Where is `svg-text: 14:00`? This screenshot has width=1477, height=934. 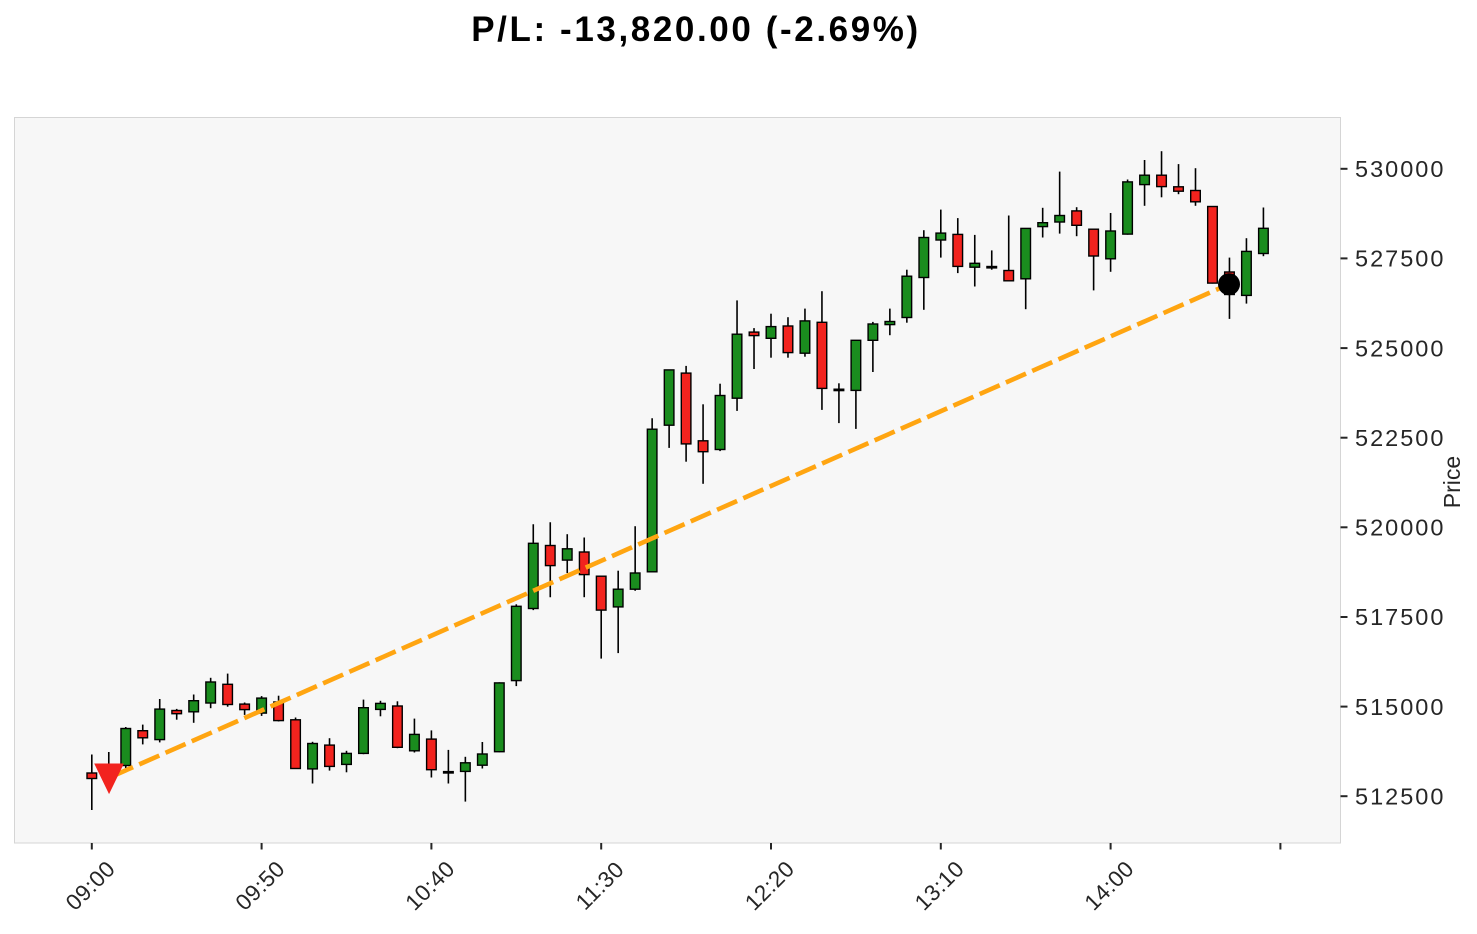 svg-text: 14:00 is located at coordinates (1109, 885).